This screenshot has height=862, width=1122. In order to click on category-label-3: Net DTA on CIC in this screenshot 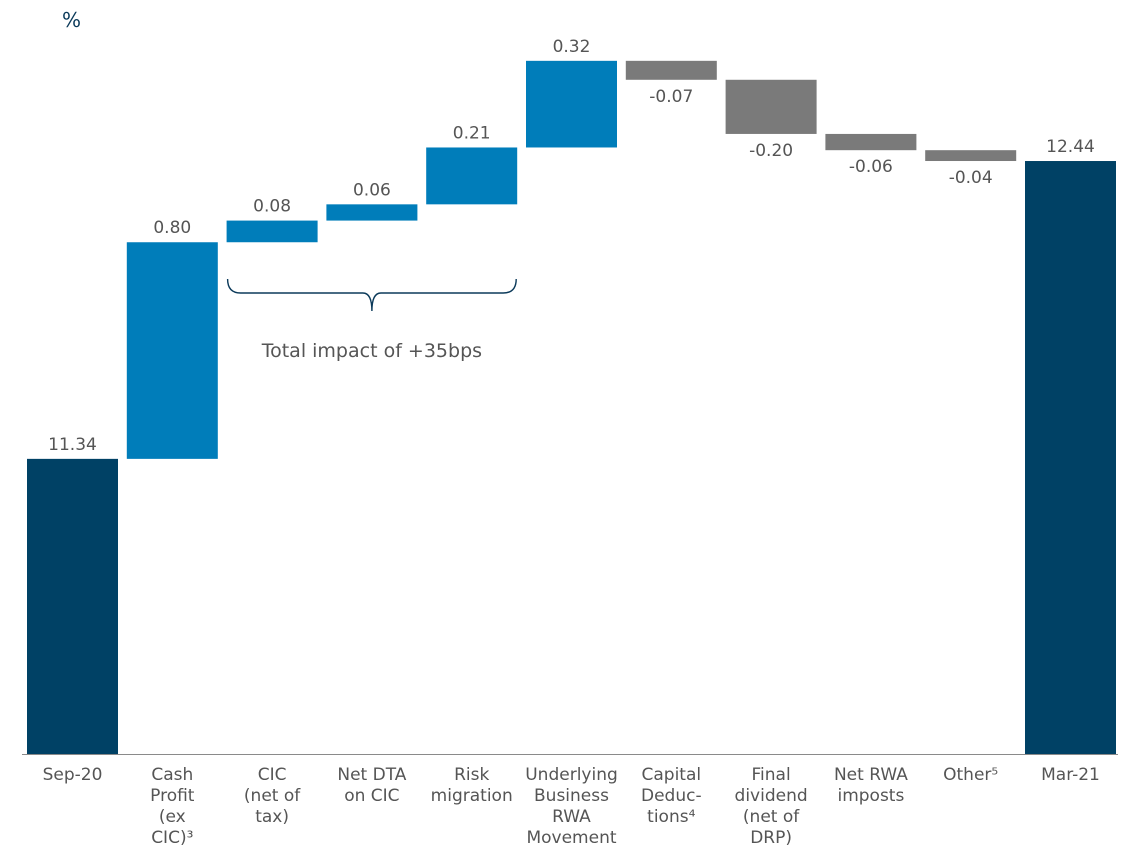, I will do `click(371, 785)`.